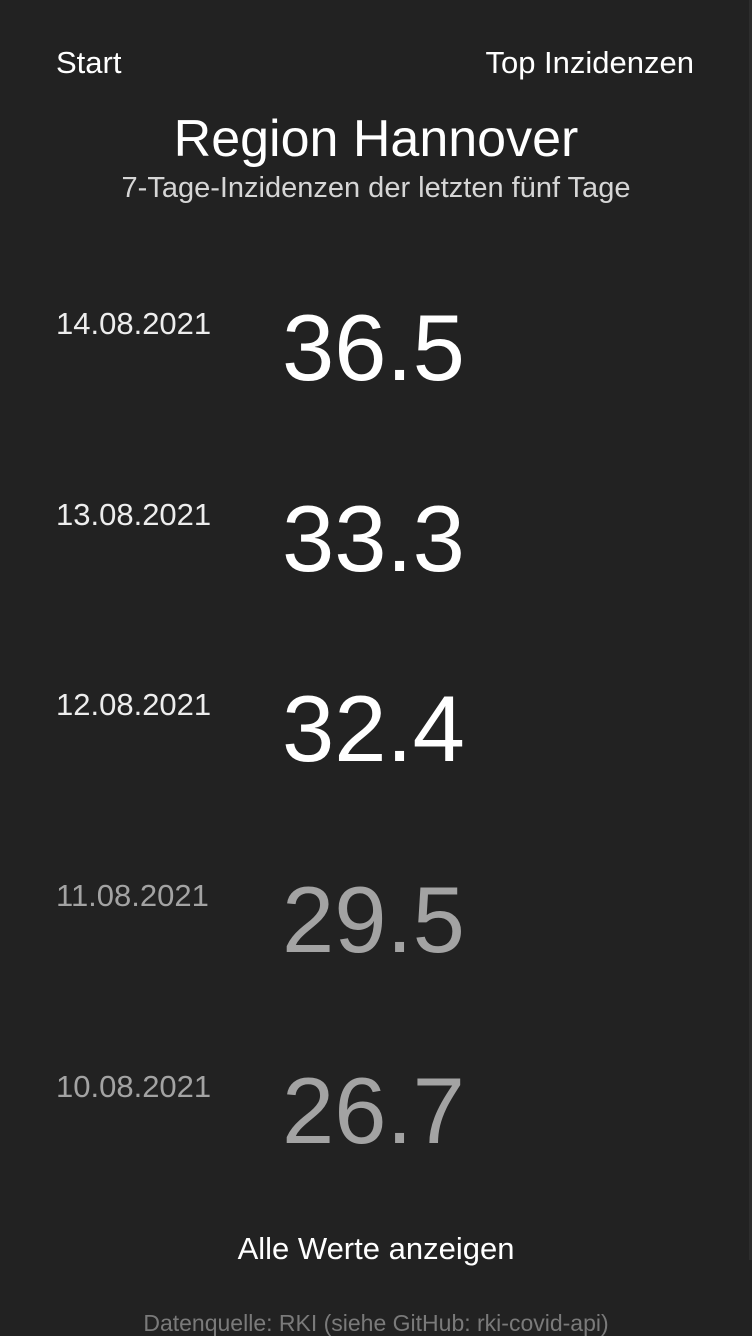  I want to click on nav-start-link: Start, so click(89, 62).